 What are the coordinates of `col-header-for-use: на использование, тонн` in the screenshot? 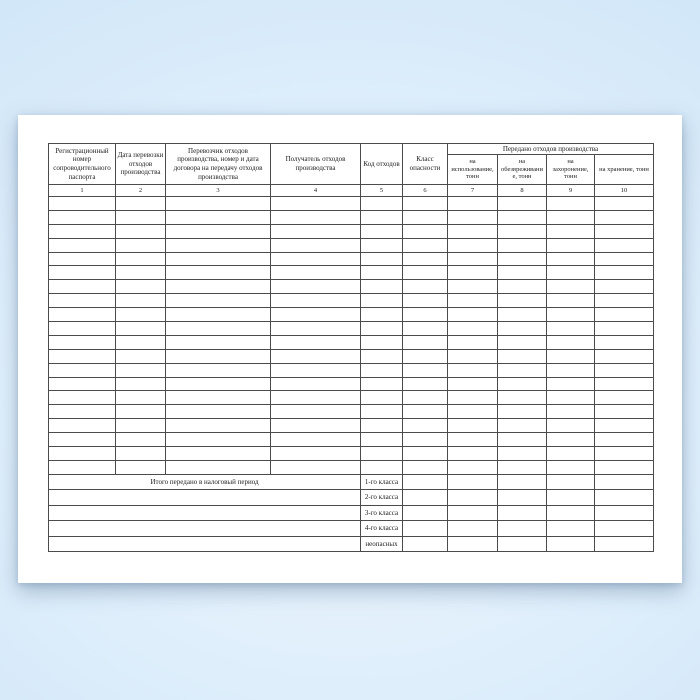 It's located at (472, 169).